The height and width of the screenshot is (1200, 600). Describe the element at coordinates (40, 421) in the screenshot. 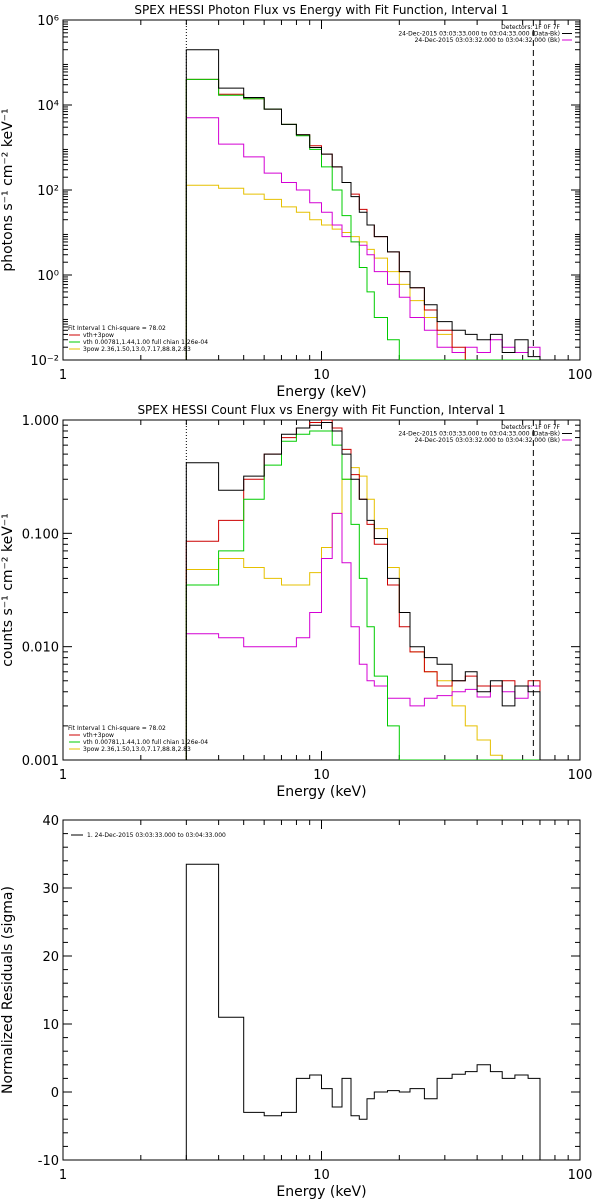

I see `chart-2-y-tick-label: 1.000` at that location.